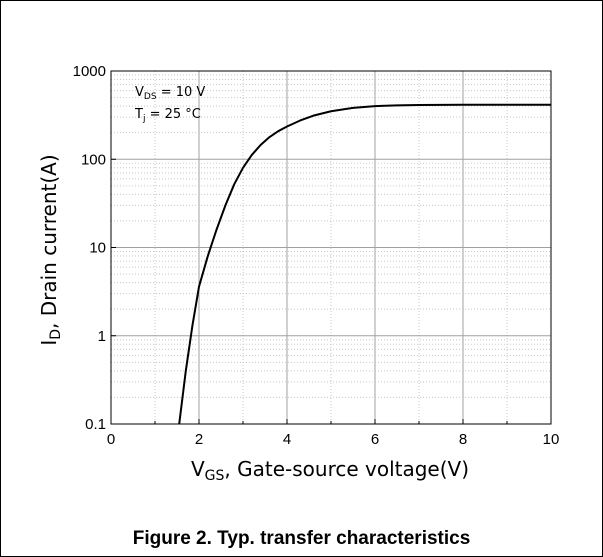 The image size is (603, 557). What do you see at coordinates (89, 71) in the screenshot?
I see `y-tick-label: 1000` at bounding box center [89, 71].